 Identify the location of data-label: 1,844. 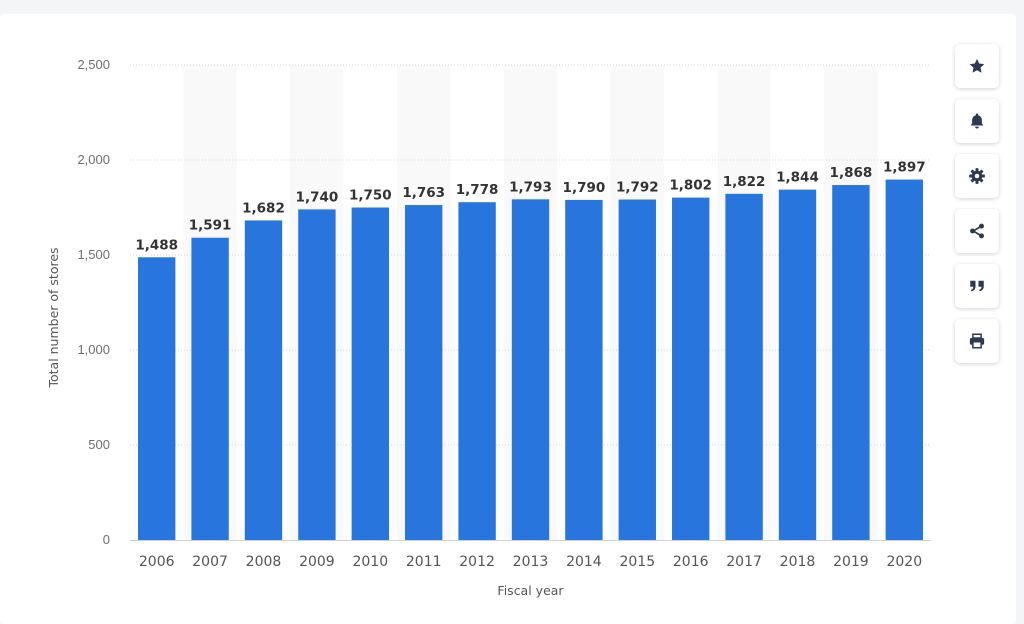
(797, 178).